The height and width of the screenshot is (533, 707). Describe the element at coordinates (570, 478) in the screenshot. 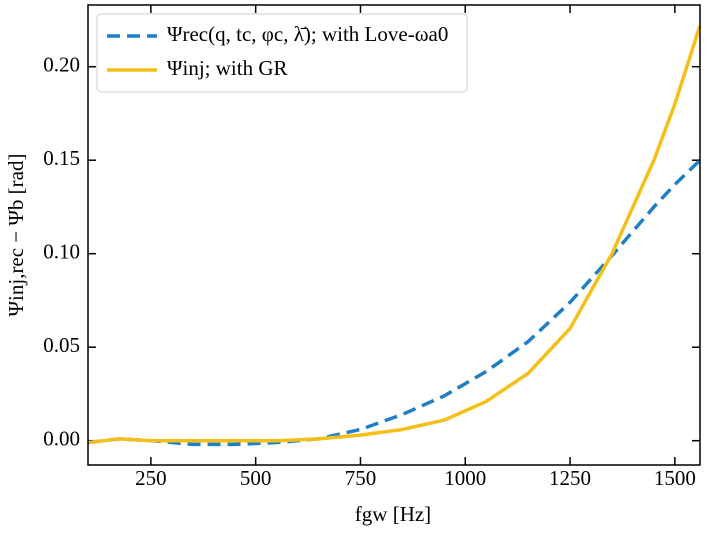

I see `x-tick-label: 1250` at that location.